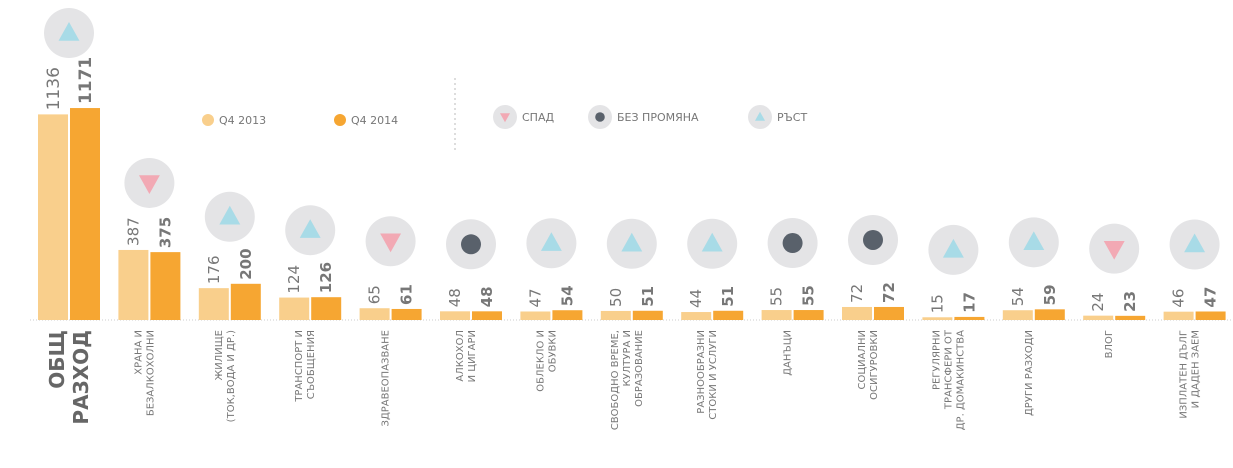  I want to click on value-label: 46, so click(1179, 298).